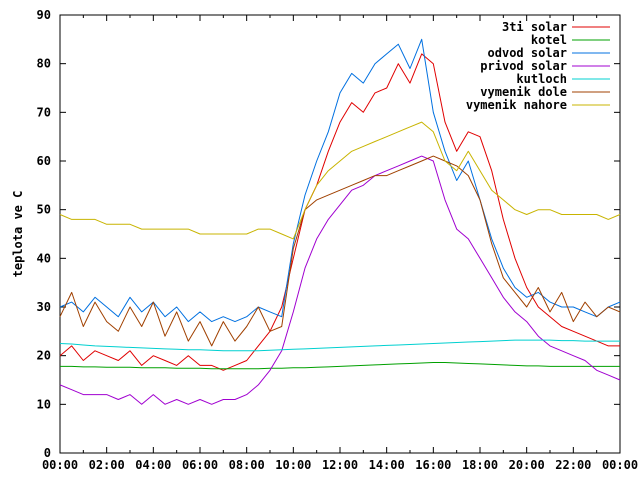 The width and height of the screenshot is (640, 480). What do you see at coordinates (293, 465) in the screenshot?
I see `x-tick-label: 10:00` at bounding box center [293, 465].